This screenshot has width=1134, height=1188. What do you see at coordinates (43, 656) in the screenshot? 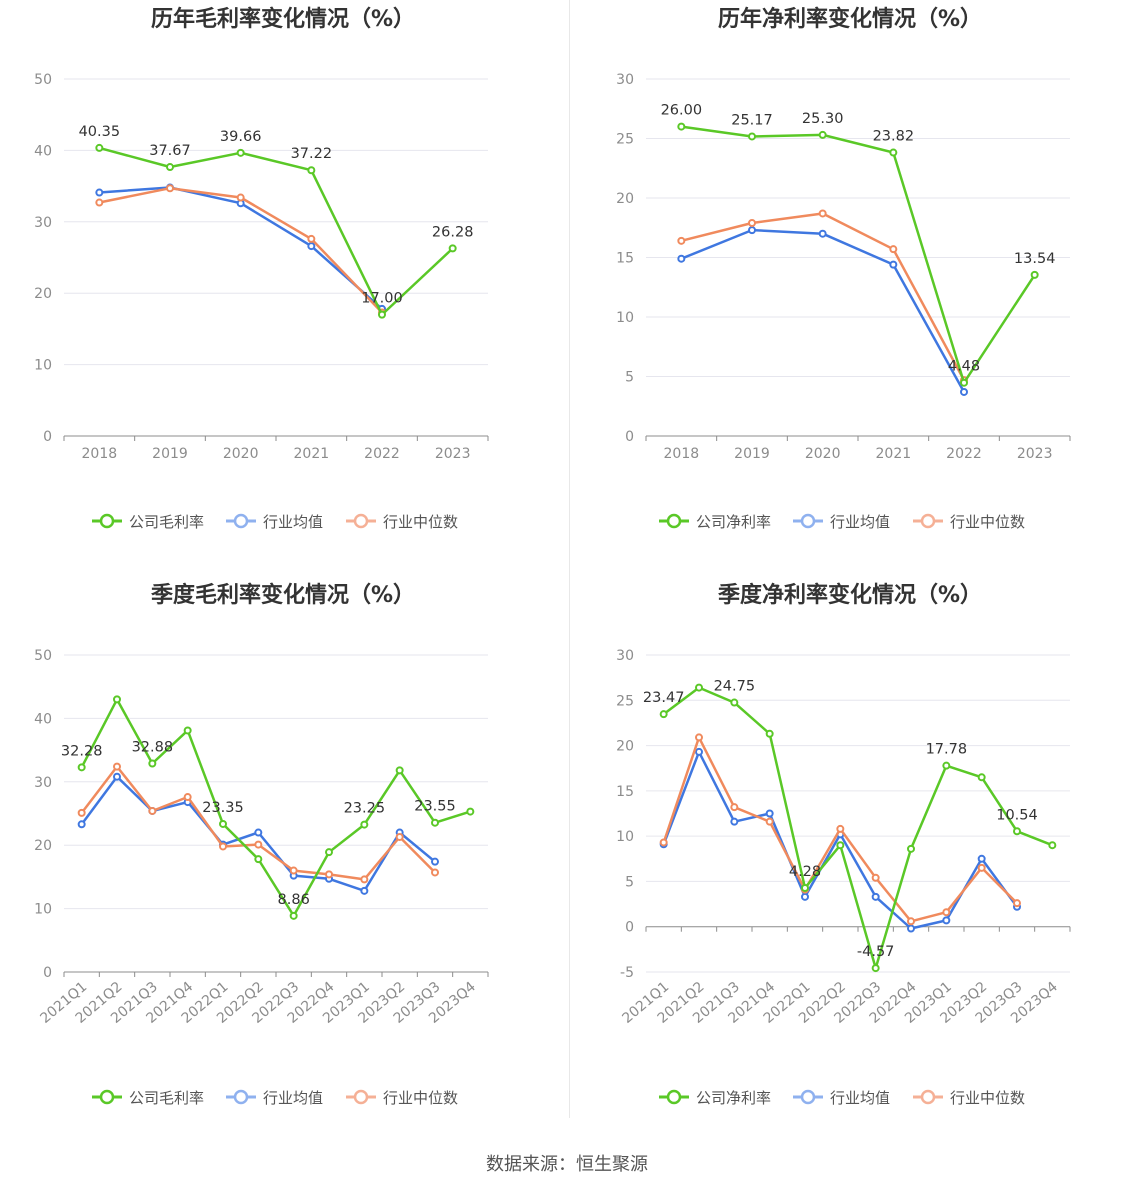
I see `y-tick-label: 50` at bounding box center [43, 656].